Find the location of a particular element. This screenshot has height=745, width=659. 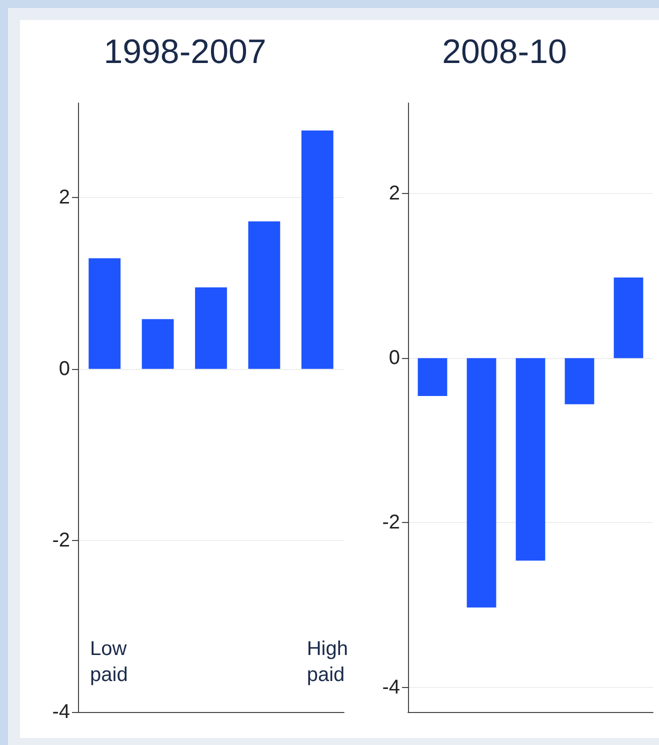

chart-title: 2008-10 is located at coordinates (504, 52).